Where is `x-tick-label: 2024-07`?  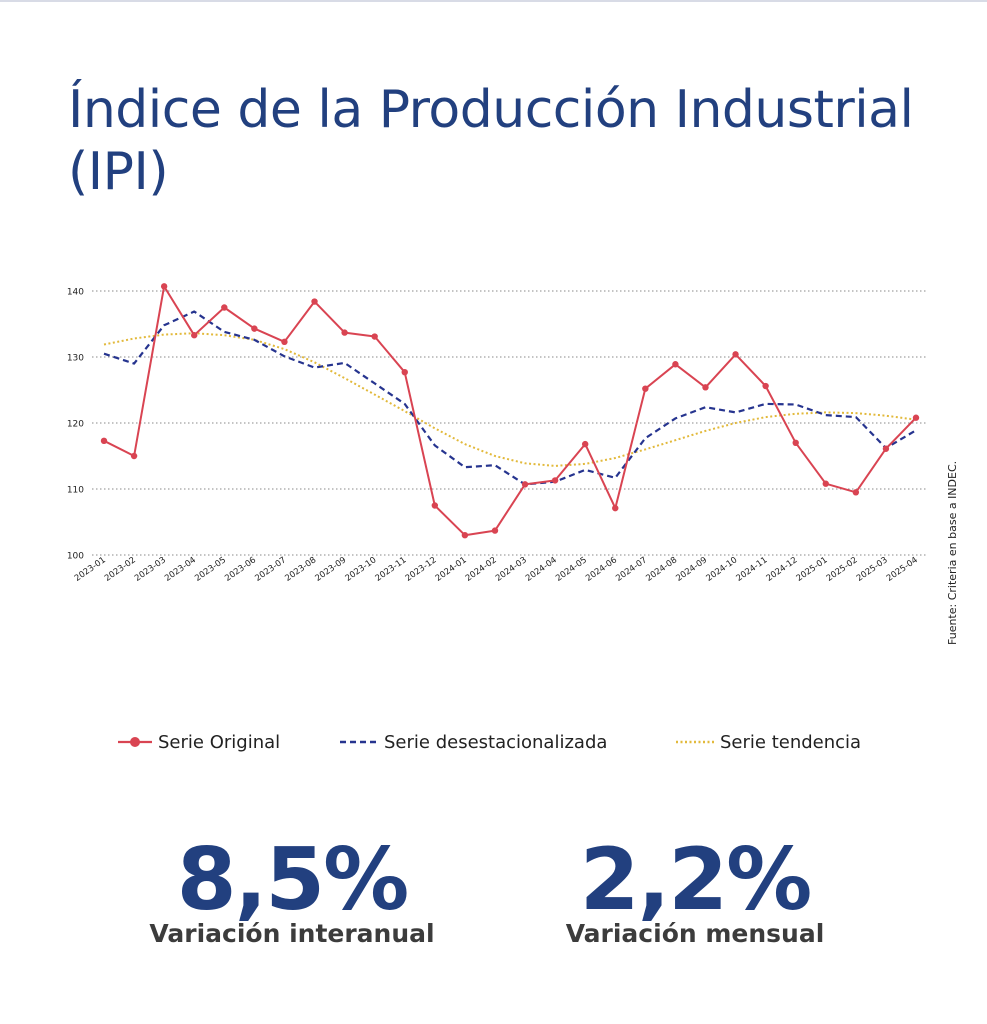
x-tick-label: 2024-07 is located at coordinates (631, 569).